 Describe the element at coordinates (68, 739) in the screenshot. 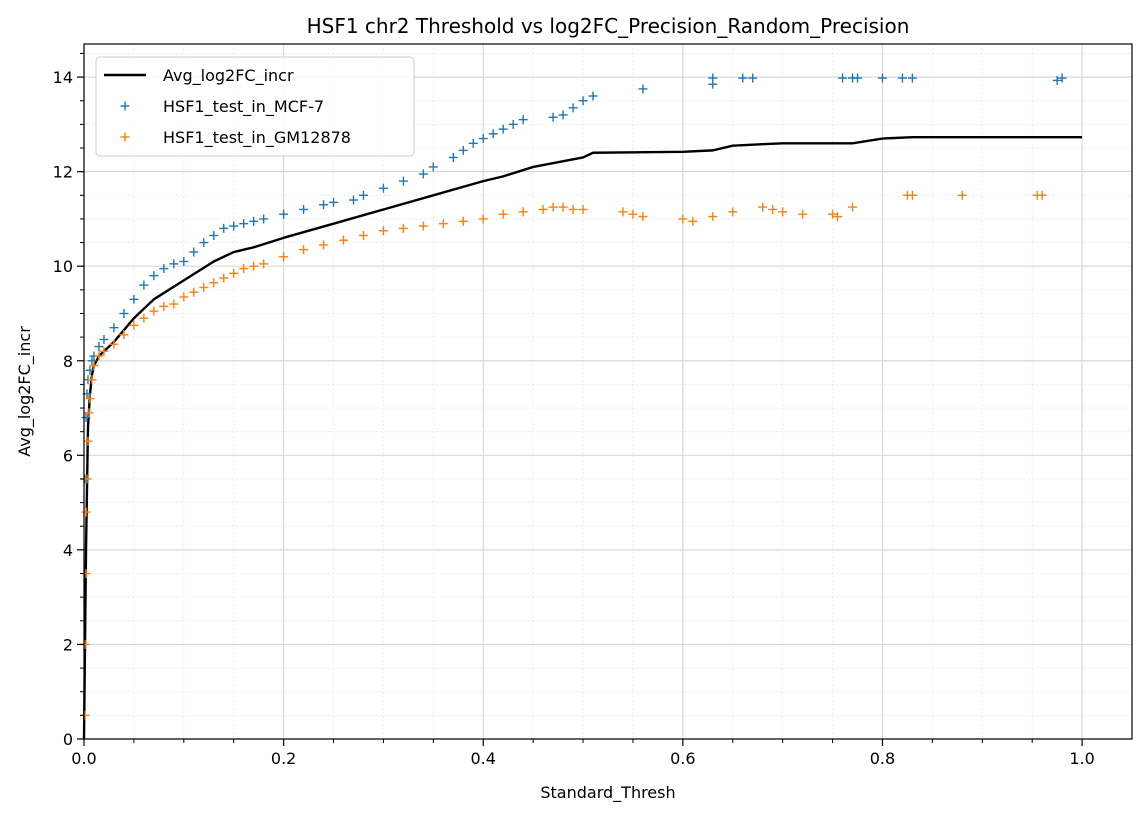

I see `y-tick-label: 0` at that location.